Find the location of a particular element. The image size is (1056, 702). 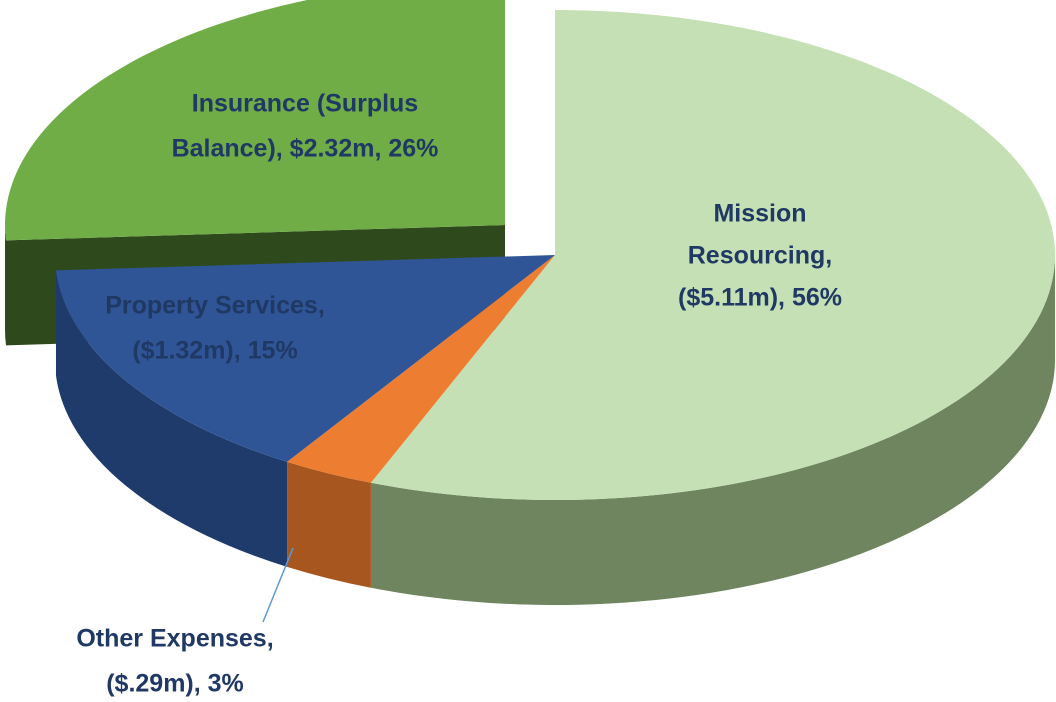

data-label: Property Services, is located at coordinates (215, 306).